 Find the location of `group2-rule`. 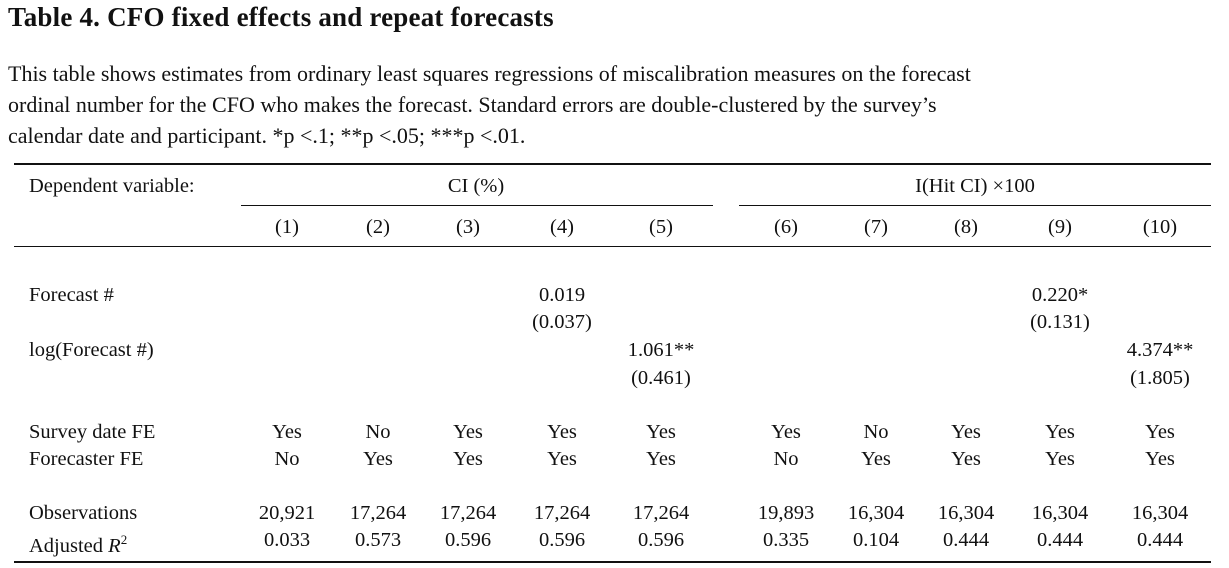

group2-rule is located at coordinates (975, 205).